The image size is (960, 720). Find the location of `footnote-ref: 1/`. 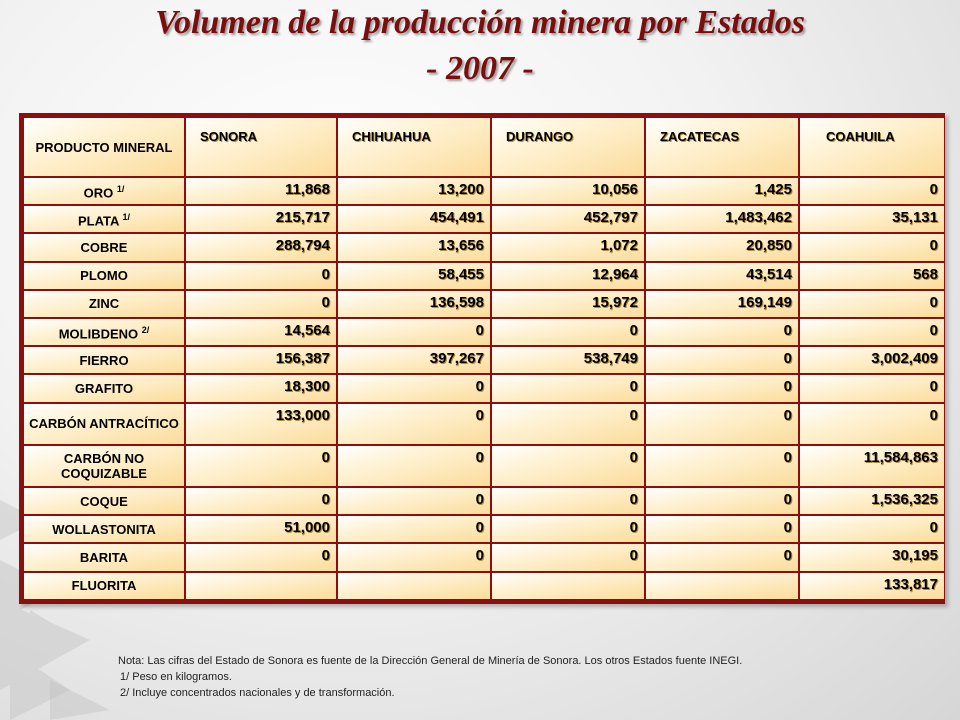

footnote-ref: 1/ is located at coordinates (126, 217).